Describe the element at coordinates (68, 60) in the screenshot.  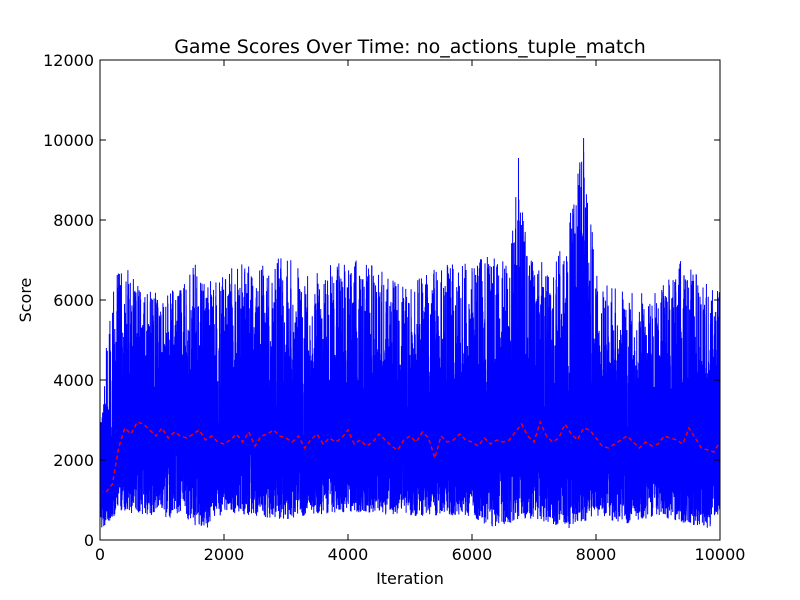
I see `y-tick-label: 12000` at that location.